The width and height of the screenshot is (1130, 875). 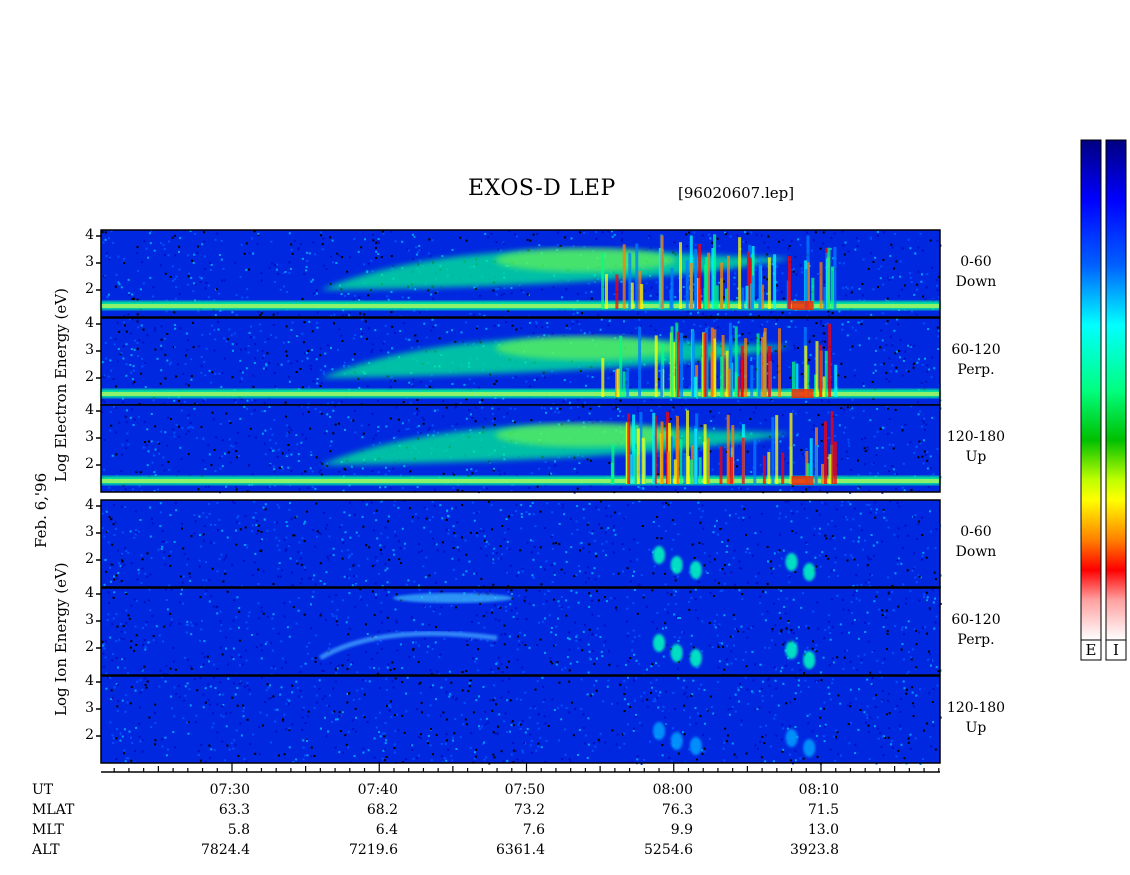 I want to click on x-value-mlat: 68.2, so click(x=382, y=810).